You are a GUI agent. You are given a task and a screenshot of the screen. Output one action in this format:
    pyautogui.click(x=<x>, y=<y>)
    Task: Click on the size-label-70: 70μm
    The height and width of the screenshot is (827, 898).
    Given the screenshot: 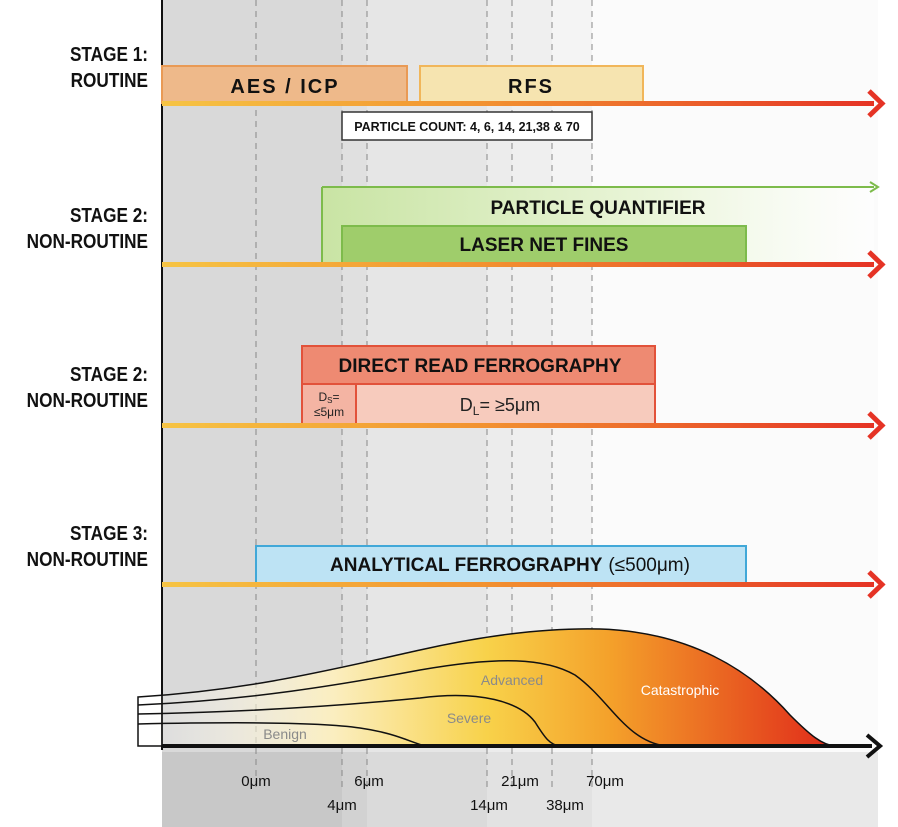 What is the action you would take?
    pyautogui.click(x=605, y=781)
    